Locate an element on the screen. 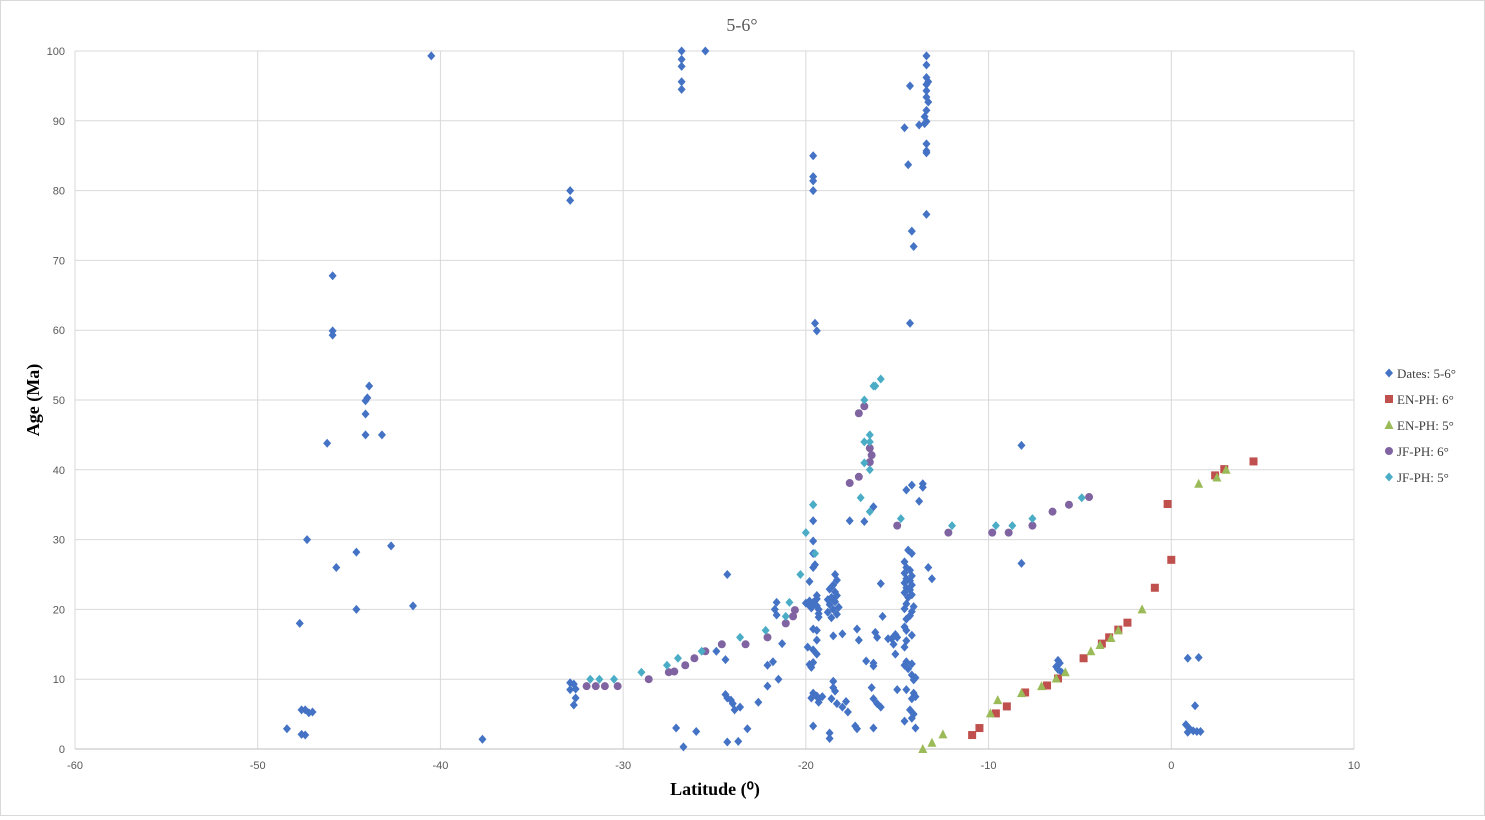  y-tick-label: 80 is located at coordinates (59, 192).